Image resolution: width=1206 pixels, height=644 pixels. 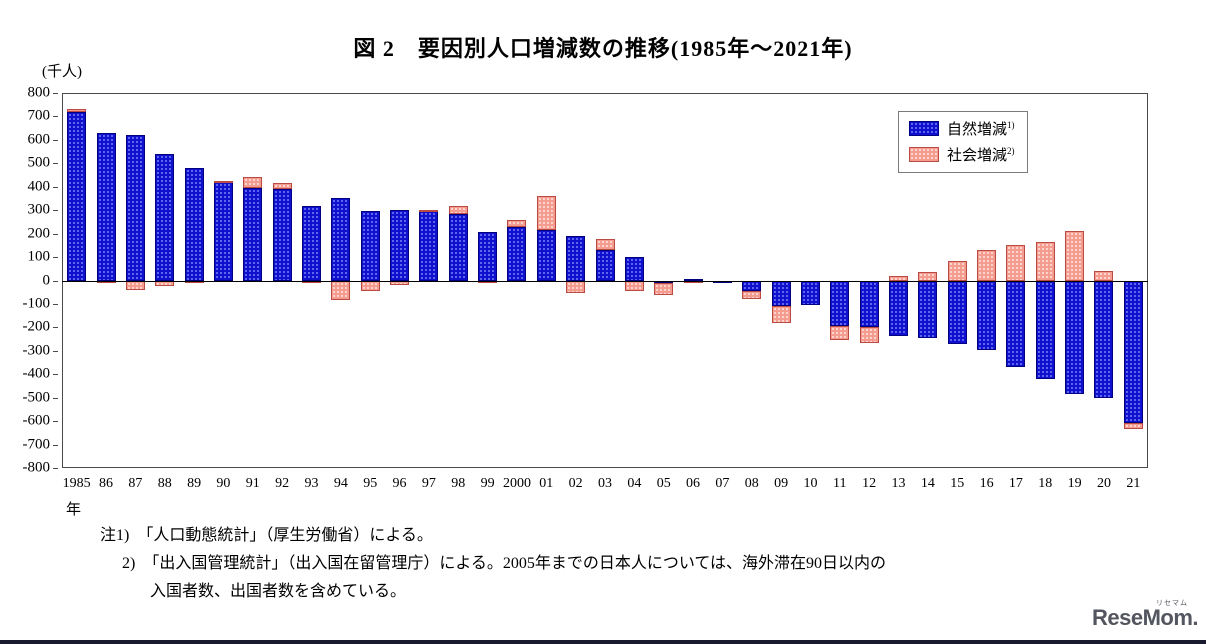 What do you see at coordinates (36, 303) in the screenshot?
I see `y-tick-label: -100` at bounding box center [36, 303].